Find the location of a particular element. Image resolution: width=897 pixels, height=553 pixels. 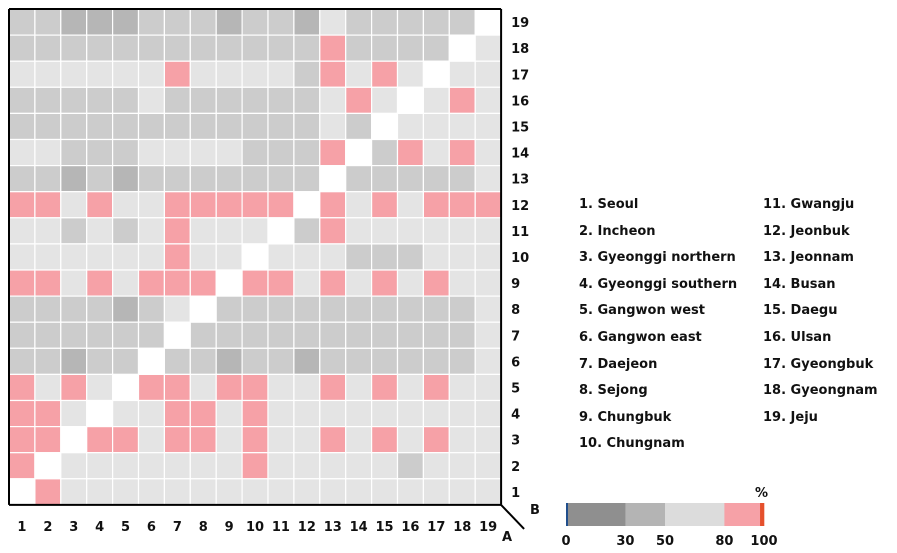

legend-entry: 5. Gangwon west is located at coordinates (642, 311).